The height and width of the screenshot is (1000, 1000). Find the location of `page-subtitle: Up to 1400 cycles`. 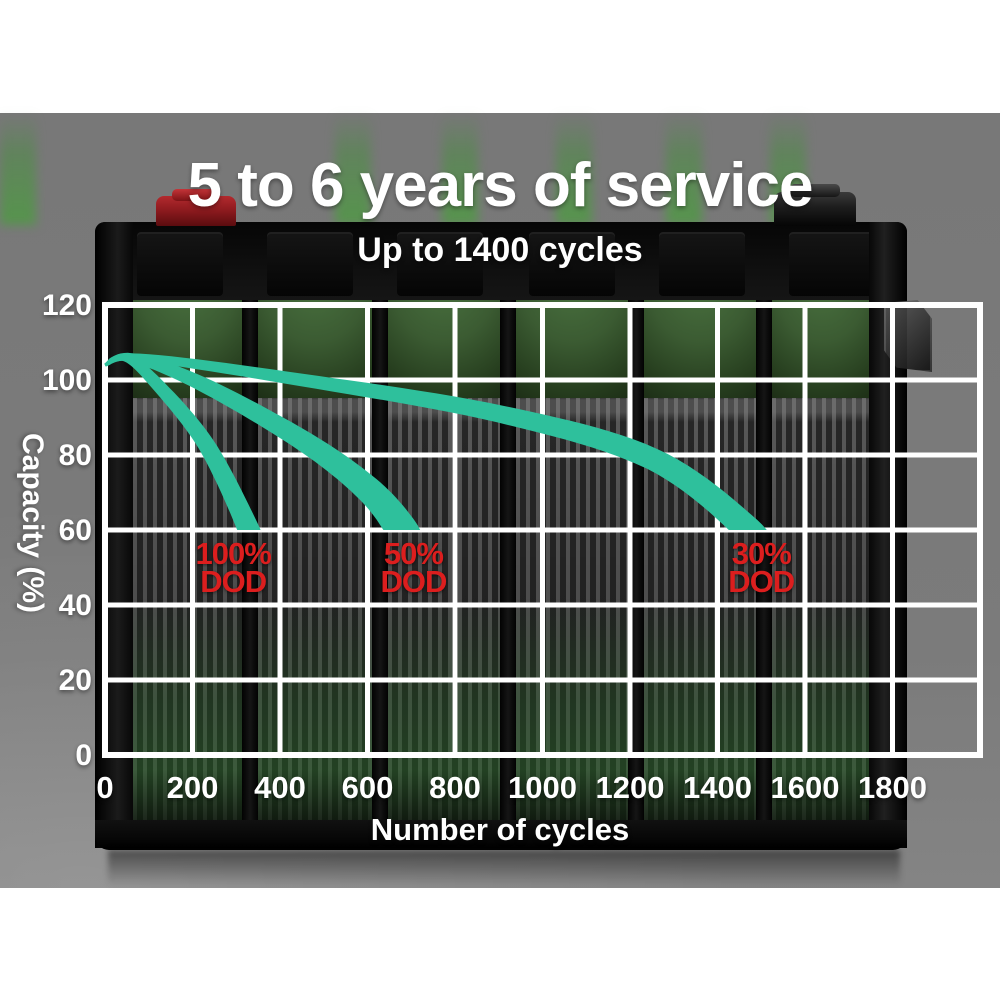

page-subtitle: Up to 1400 cycles is located at coordinates (500, 250).